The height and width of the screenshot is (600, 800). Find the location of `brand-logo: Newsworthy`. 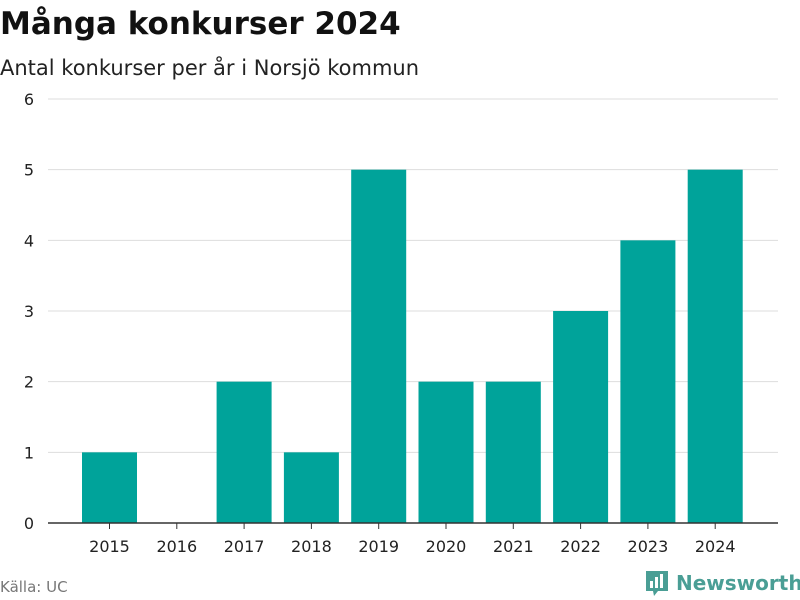

brand-logo: Newsworthy is located at coordinates (722, 583).